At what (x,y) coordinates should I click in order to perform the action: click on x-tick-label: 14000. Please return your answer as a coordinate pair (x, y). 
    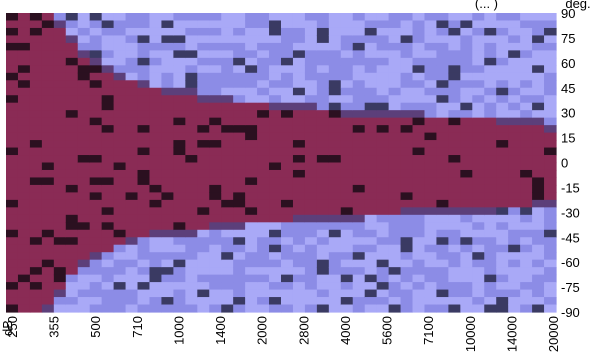
    Looking at the image, I should click on (511, 334).